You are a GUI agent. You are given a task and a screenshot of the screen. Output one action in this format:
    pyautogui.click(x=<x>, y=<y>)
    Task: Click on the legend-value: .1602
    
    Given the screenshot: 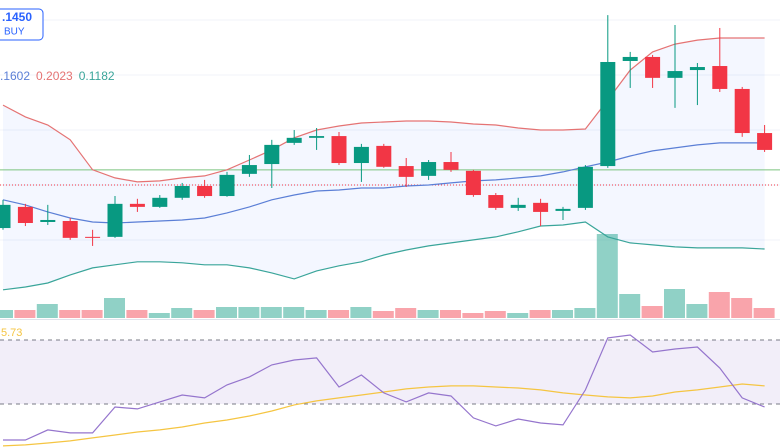 What is the action you would take?
    pyautogui.click(x=15, y=76)
    